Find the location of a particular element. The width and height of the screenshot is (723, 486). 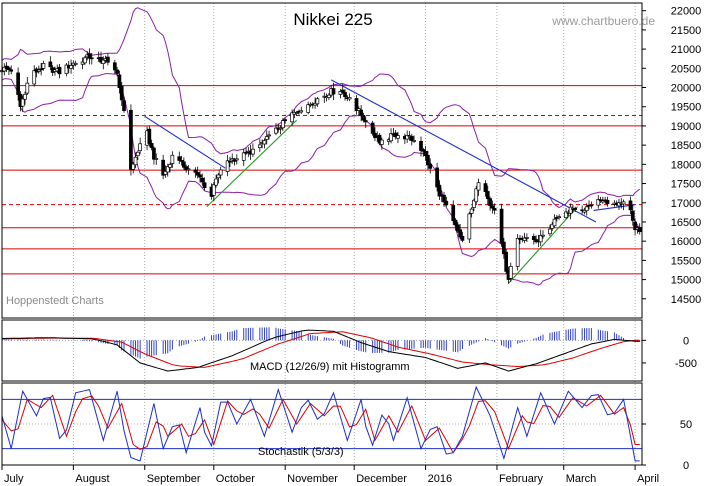

stochastic-panel-series is located at coordinates (321, 423).